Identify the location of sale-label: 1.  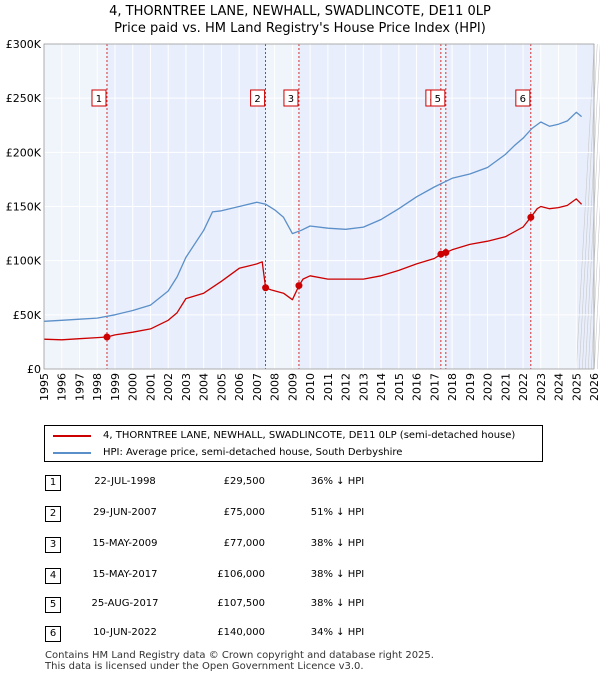
(99, 99).